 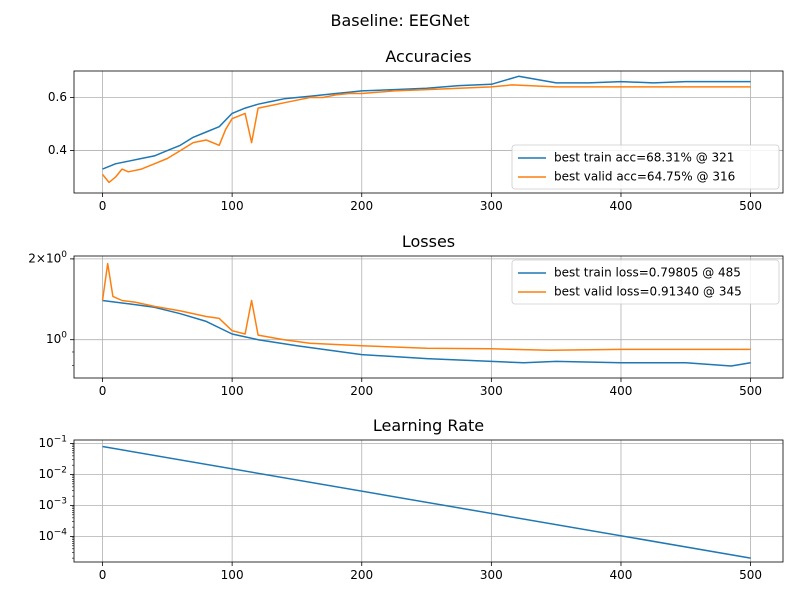 I want to click on y-tick-label: 10⁻⁴, so click(x=52, y=535).